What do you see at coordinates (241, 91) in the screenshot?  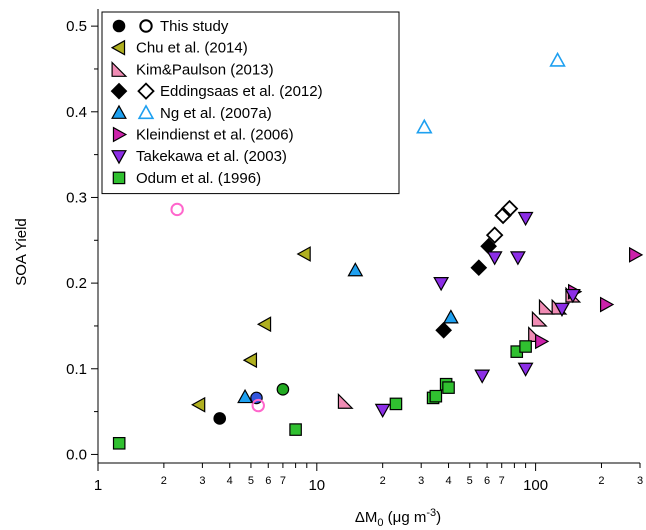 I see `legend-label: Eddingsaas et al. (2012)` at bounding box center [241, 91].